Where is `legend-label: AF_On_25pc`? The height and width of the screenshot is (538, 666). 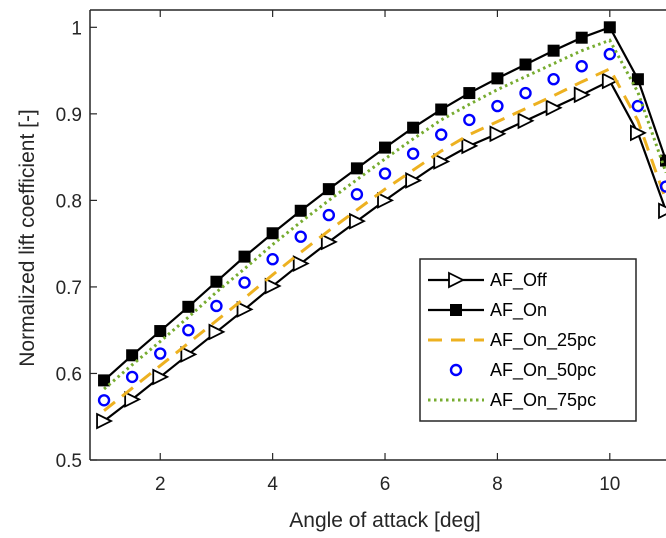 legend-label: AF_On_25pc is located at coordinates (543, 340).